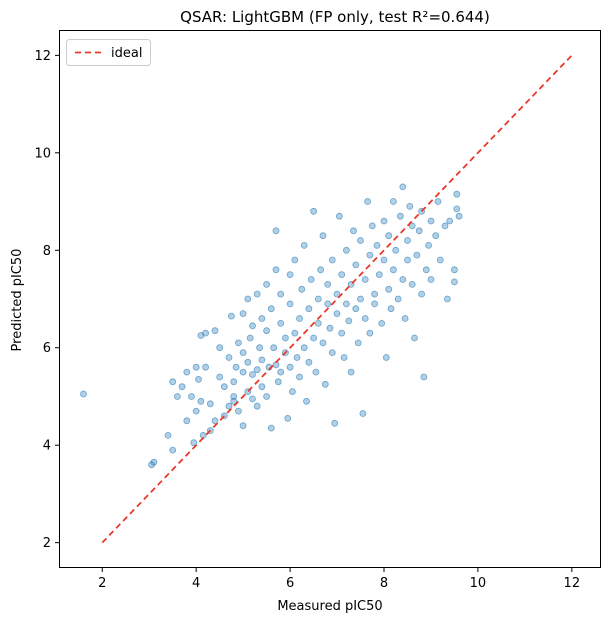 The image size is (610, 623). Describe the element at coordinates (47, 348) in the screenshot. I see `y-tick-label: 6` at that location.